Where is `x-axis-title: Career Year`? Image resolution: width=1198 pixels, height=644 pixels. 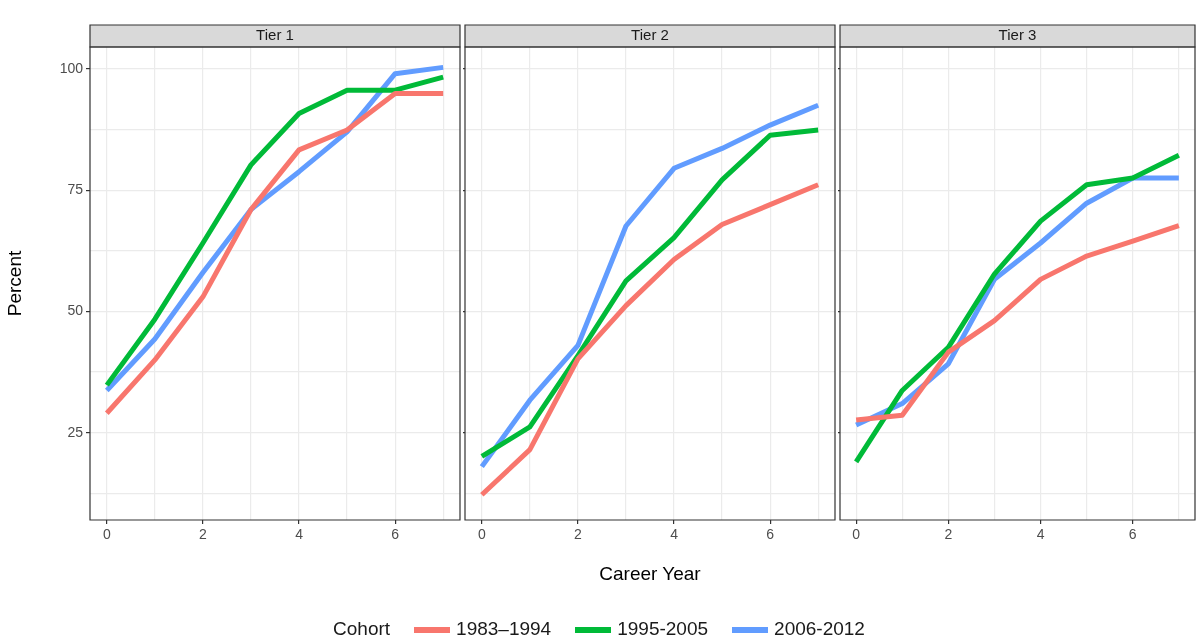 x-axis-title: Career Year is located at coordinates (650, 573).